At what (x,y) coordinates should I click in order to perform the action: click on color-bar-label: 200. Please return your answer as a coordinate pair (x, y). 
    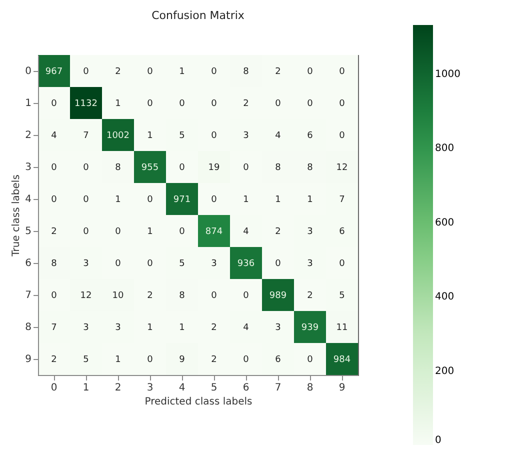
    Looking at the image, I should click on (444, 371).